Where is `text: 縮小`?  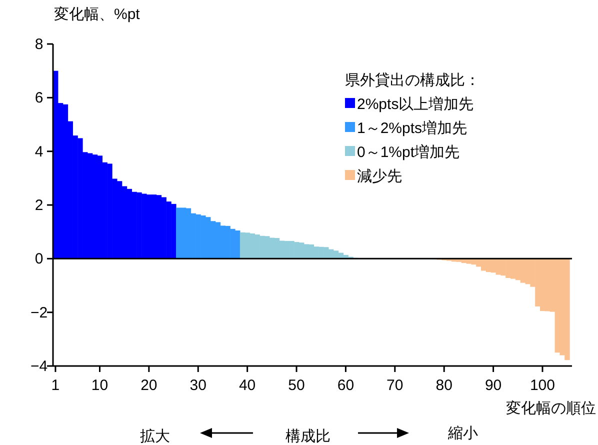
text: 縮小 is located at coordinates (462, 433).